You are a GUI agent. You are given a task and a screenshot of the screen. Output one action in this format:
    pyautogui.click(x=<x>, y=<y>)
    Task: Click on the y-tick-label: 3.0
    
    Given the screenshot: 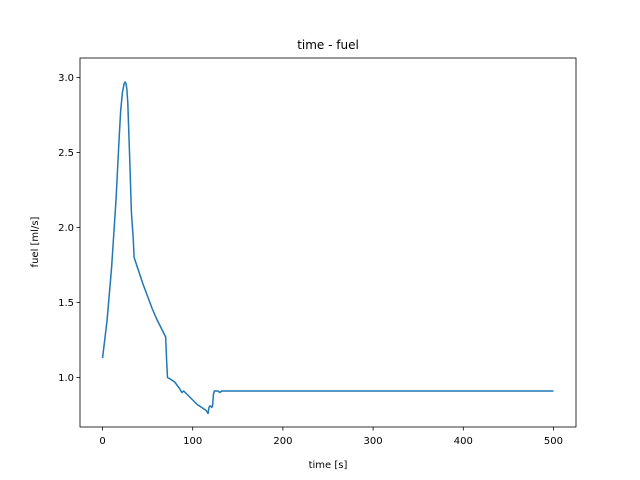 What is the action you would take?
    pyautogui.click(x=66, y=78)
    